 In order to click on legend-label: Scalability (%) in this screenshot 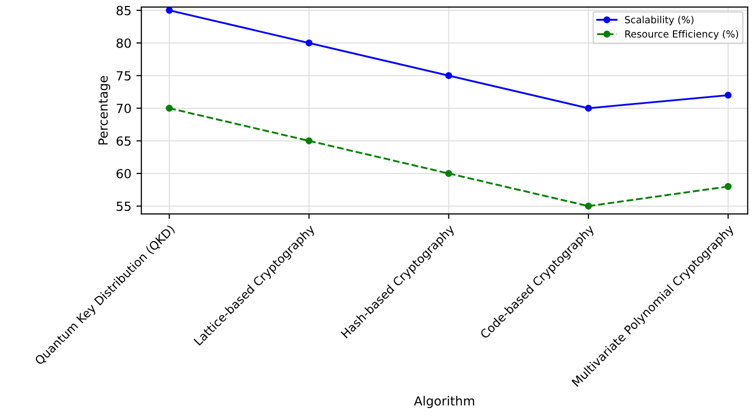, I will do `click(659, 21)`.